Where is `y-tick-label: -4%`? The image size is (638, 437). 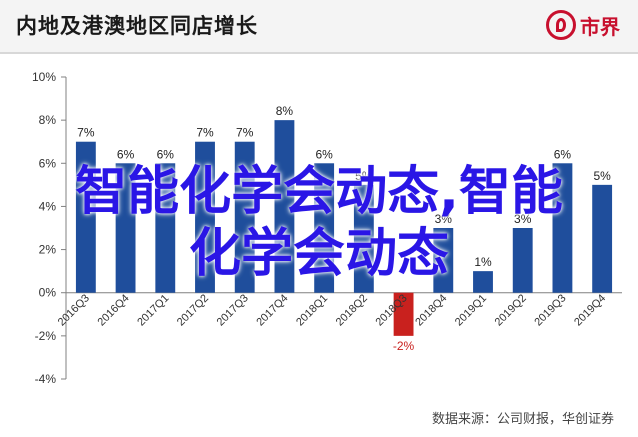
y-tick-label: -4% is located at coordinates (46, 379).